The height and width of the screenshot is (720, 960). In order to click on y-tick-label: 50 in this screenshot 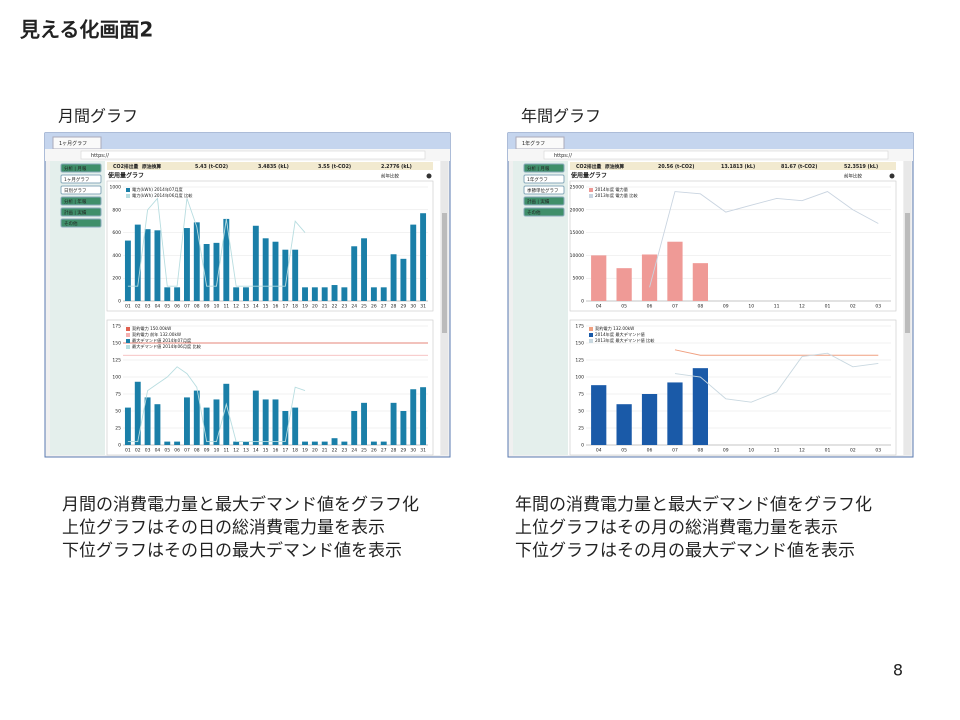, I will do `click(581, 412)`.